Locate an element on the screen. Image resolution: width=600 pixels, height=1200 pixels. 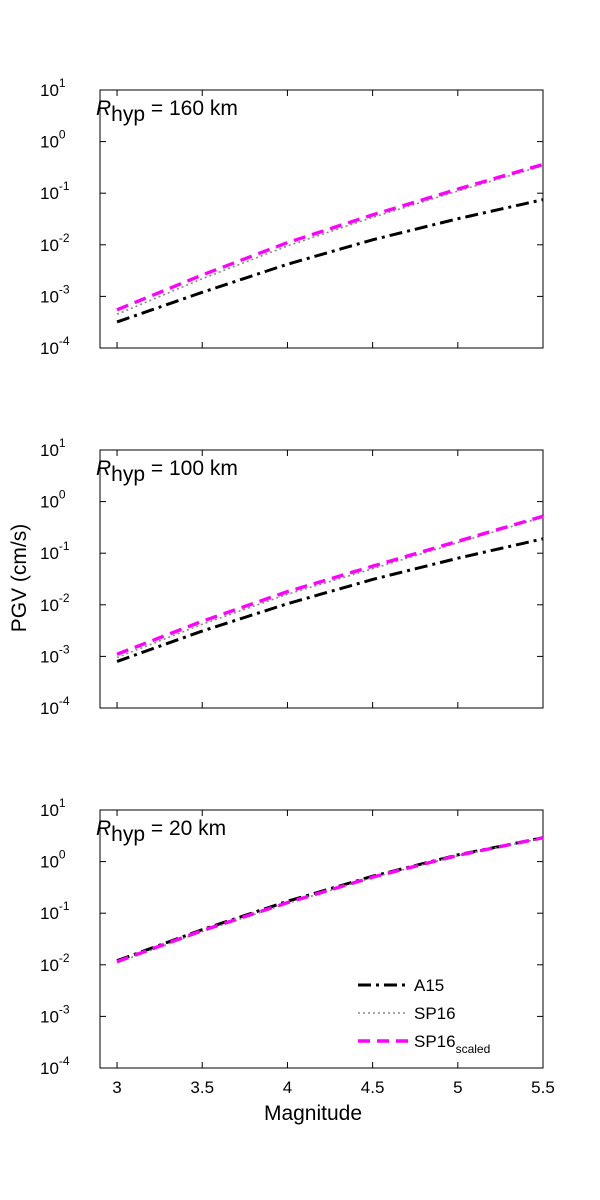
panel-title: Rhyp = 100 km is located at coordinates (167, 471).